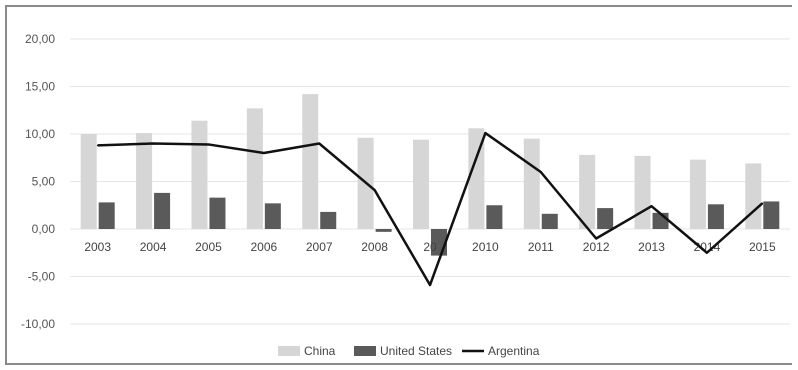 This screenshot has width=798, height=370. I want to click on us-bar-2012, so click(605, 218).